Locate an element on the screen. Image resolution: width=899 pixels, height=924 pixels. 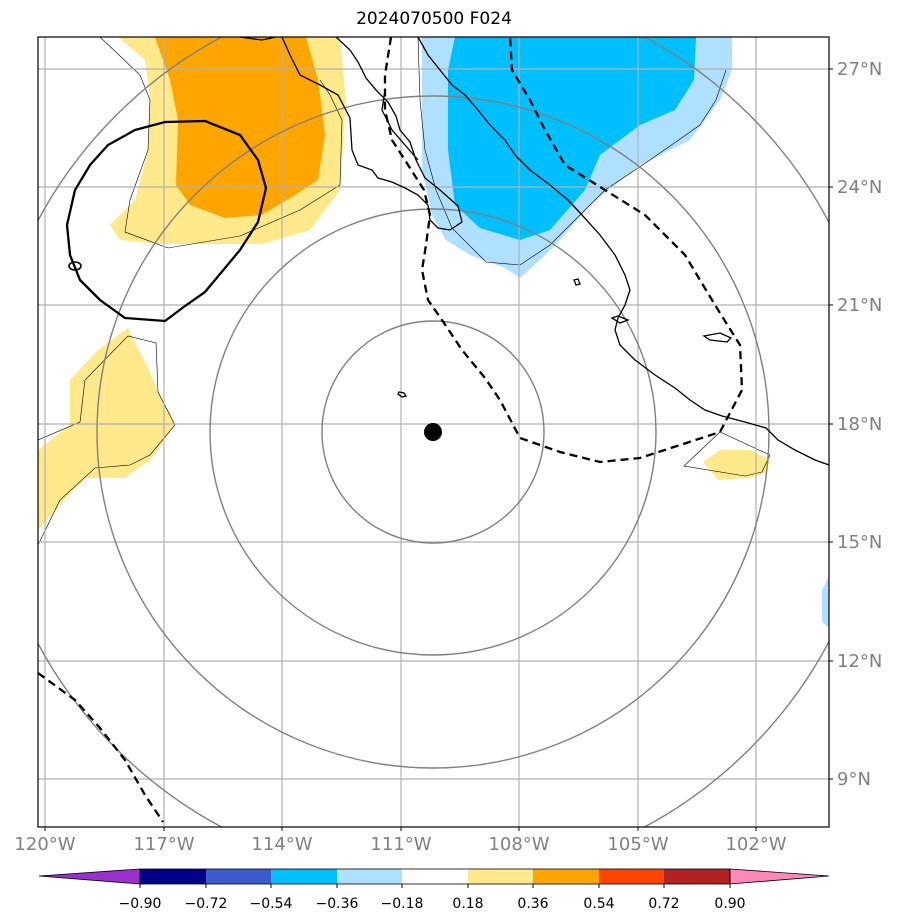
lon-label-111w: 111°W is located at coordinates (400, 844).